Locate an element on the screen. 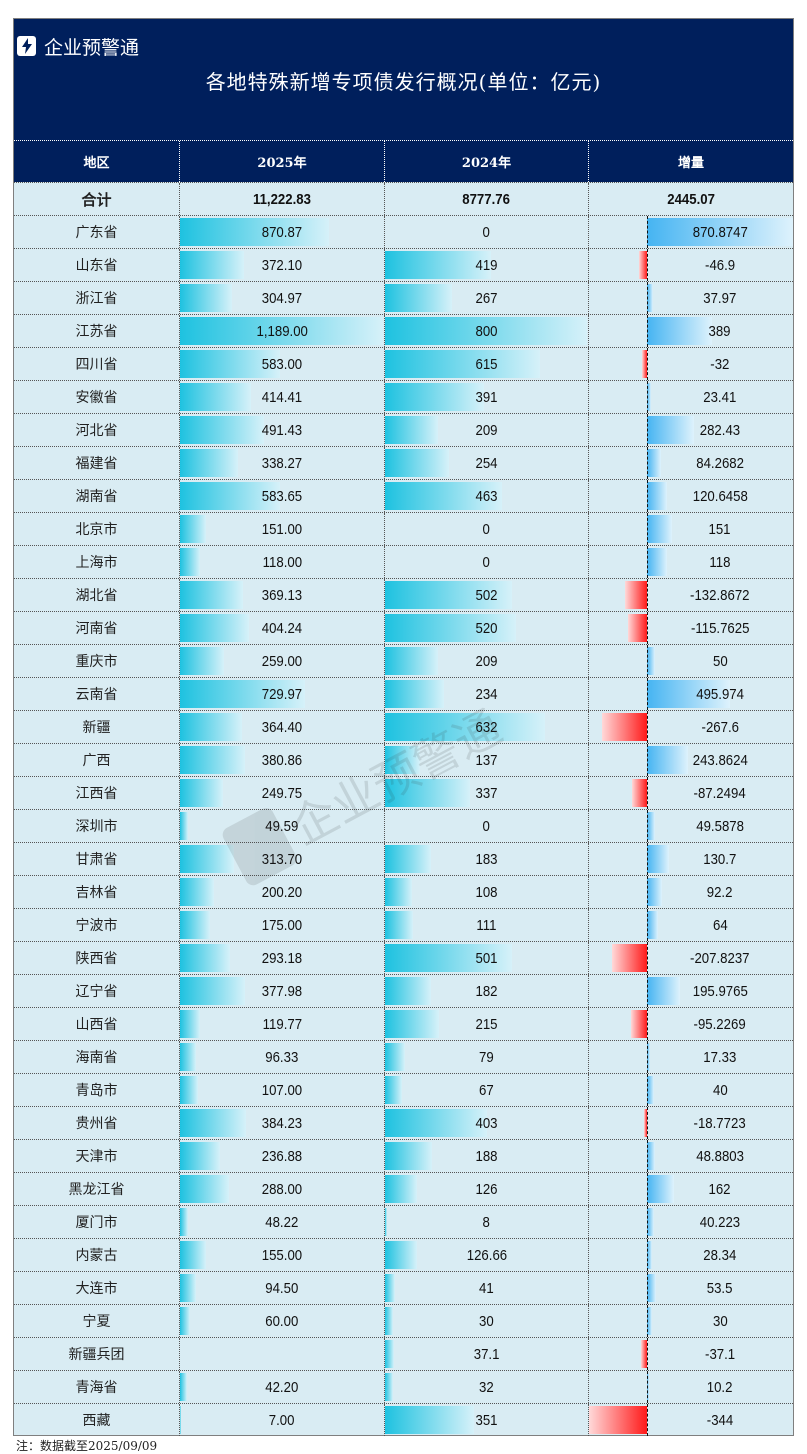 Image resolution: width=807 pixels, height=1454 pixels. cell-2024: 800 is located at coordinates (487, 331).